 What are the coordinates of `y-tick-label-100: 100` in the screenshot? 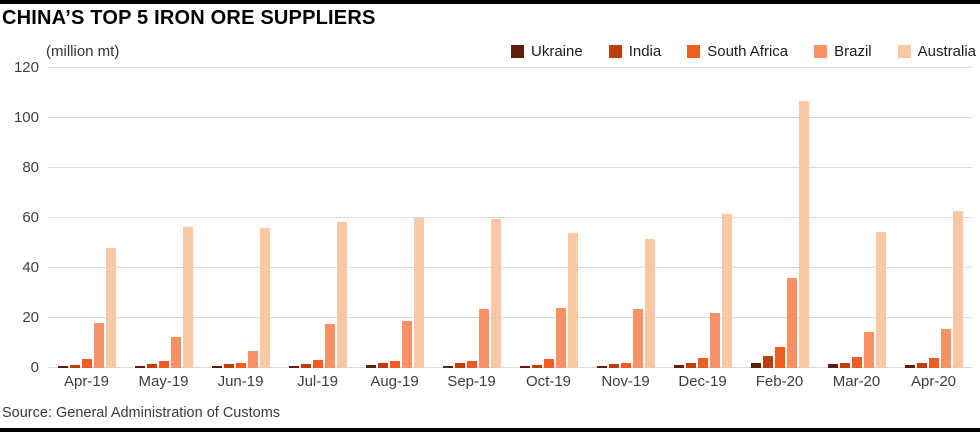 It's located at (26, 117).